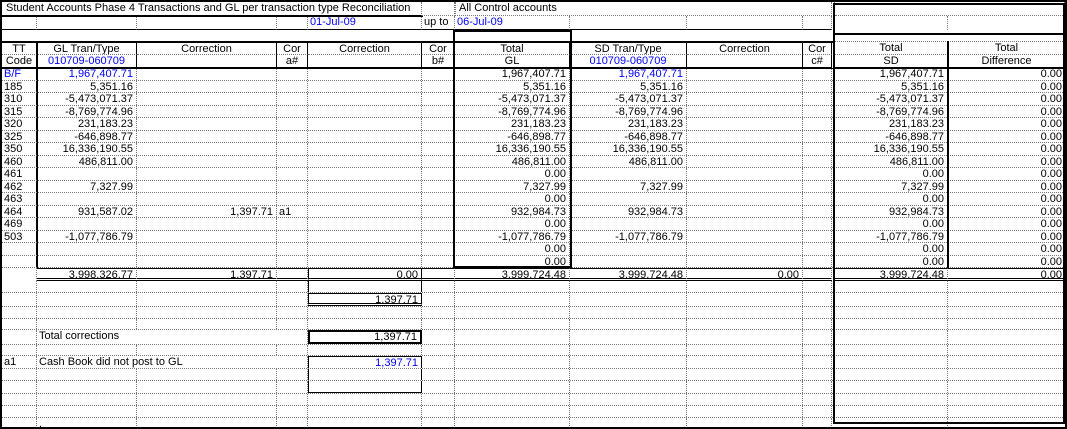 The width and height of the screenshot is (1067, 429). Describe the element at coordinates (891, 48) in the screenshot. I see `col-header-total-sd: Total` at that location.